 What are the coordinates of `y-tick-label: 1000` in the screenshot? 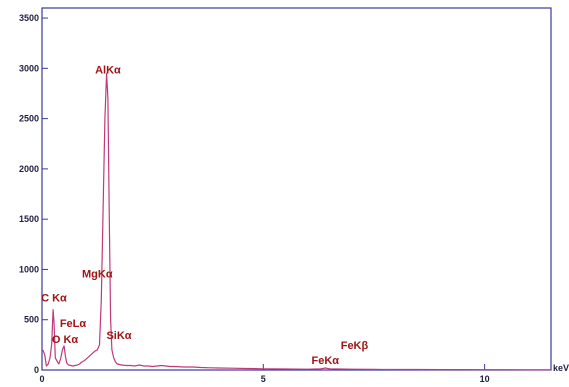 It's located at (29, 269).